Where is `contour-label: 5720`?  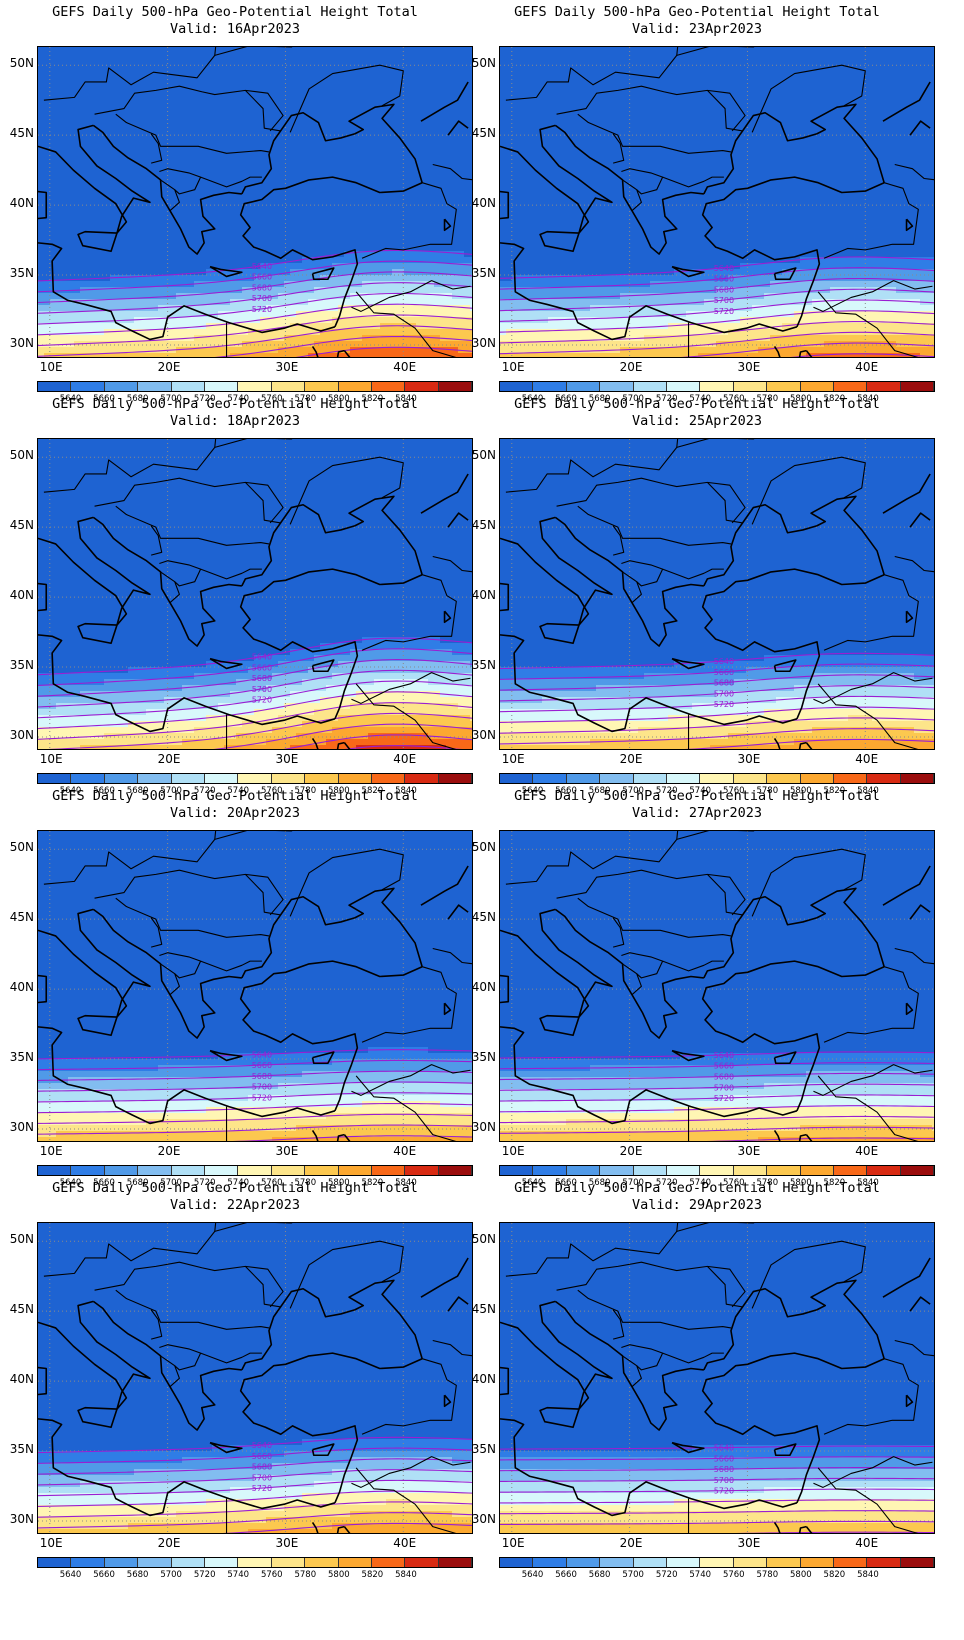
contour-label: 5720 is located at coordinates (262, 309).